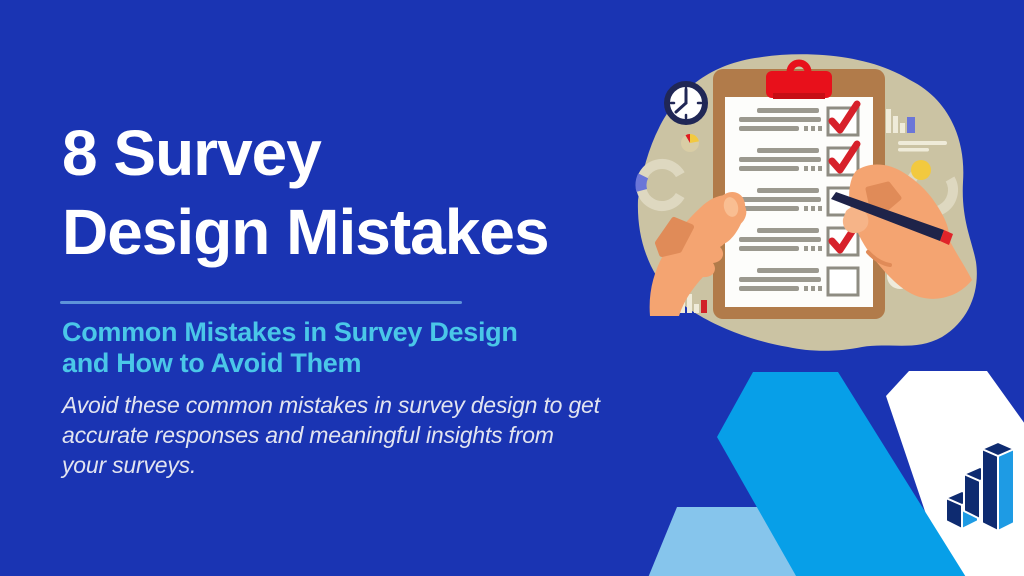 This screenshot has height=576, width=1024. What do you see at coordinates (892, 218) in the screenshot?
I see `pen-icon` at bounding box center [892, 218].